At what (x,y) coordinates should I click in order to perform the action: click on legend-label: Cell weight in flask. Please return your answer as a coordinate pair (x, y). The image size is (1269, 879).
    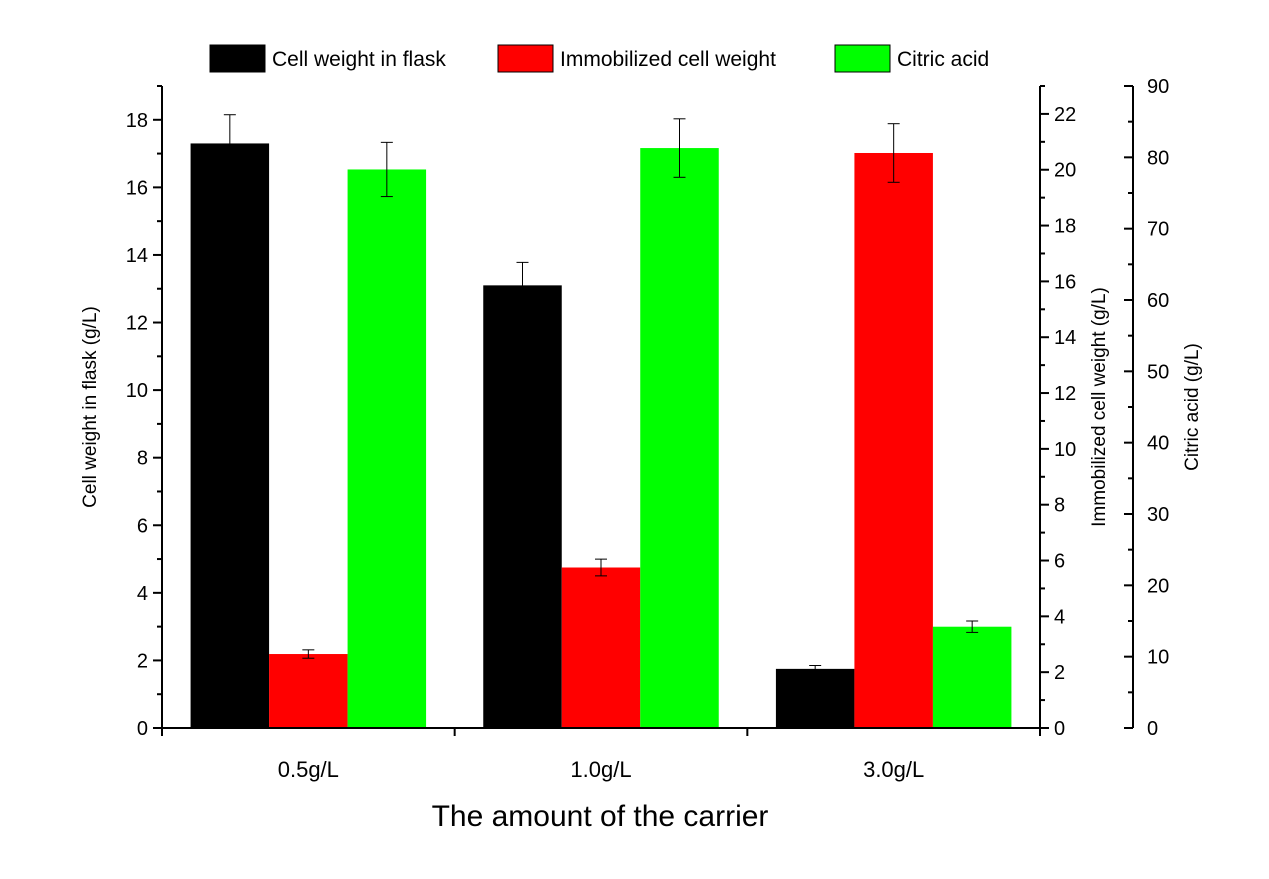
    Looking at the image, I should click on (359, 59).